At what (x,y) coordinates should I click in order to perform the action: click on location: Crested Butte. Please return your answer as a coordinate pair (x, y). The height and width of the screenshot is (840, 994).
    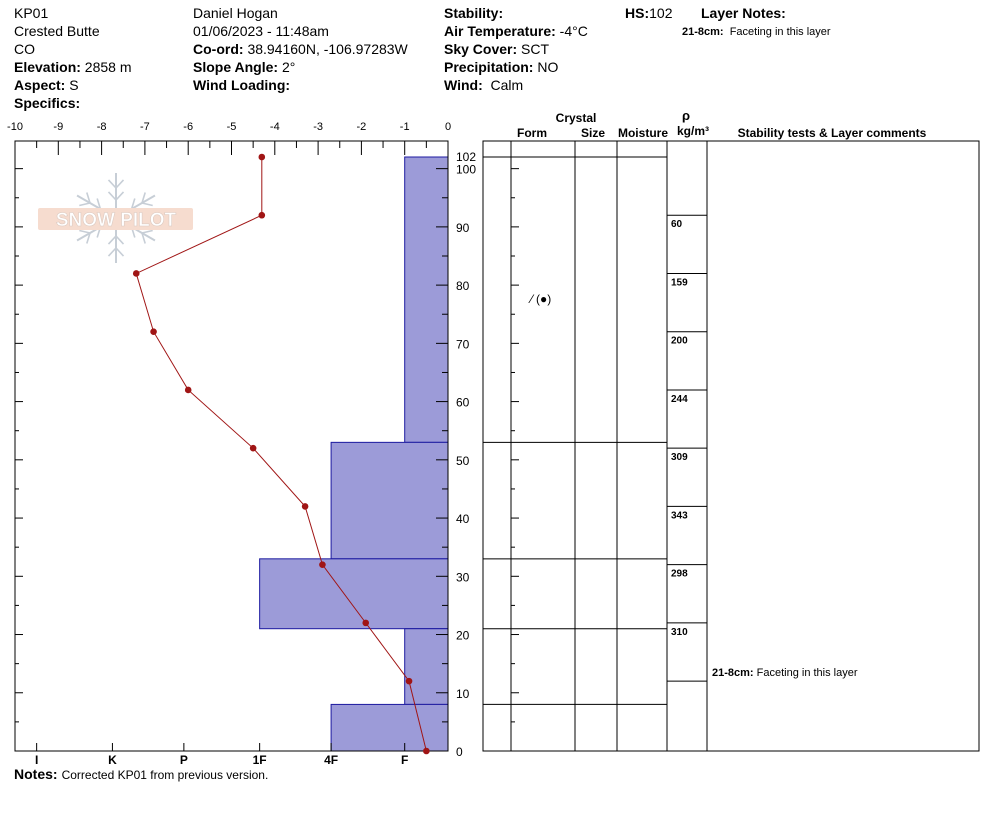
    Looking at the image, I should click on (57, 31).